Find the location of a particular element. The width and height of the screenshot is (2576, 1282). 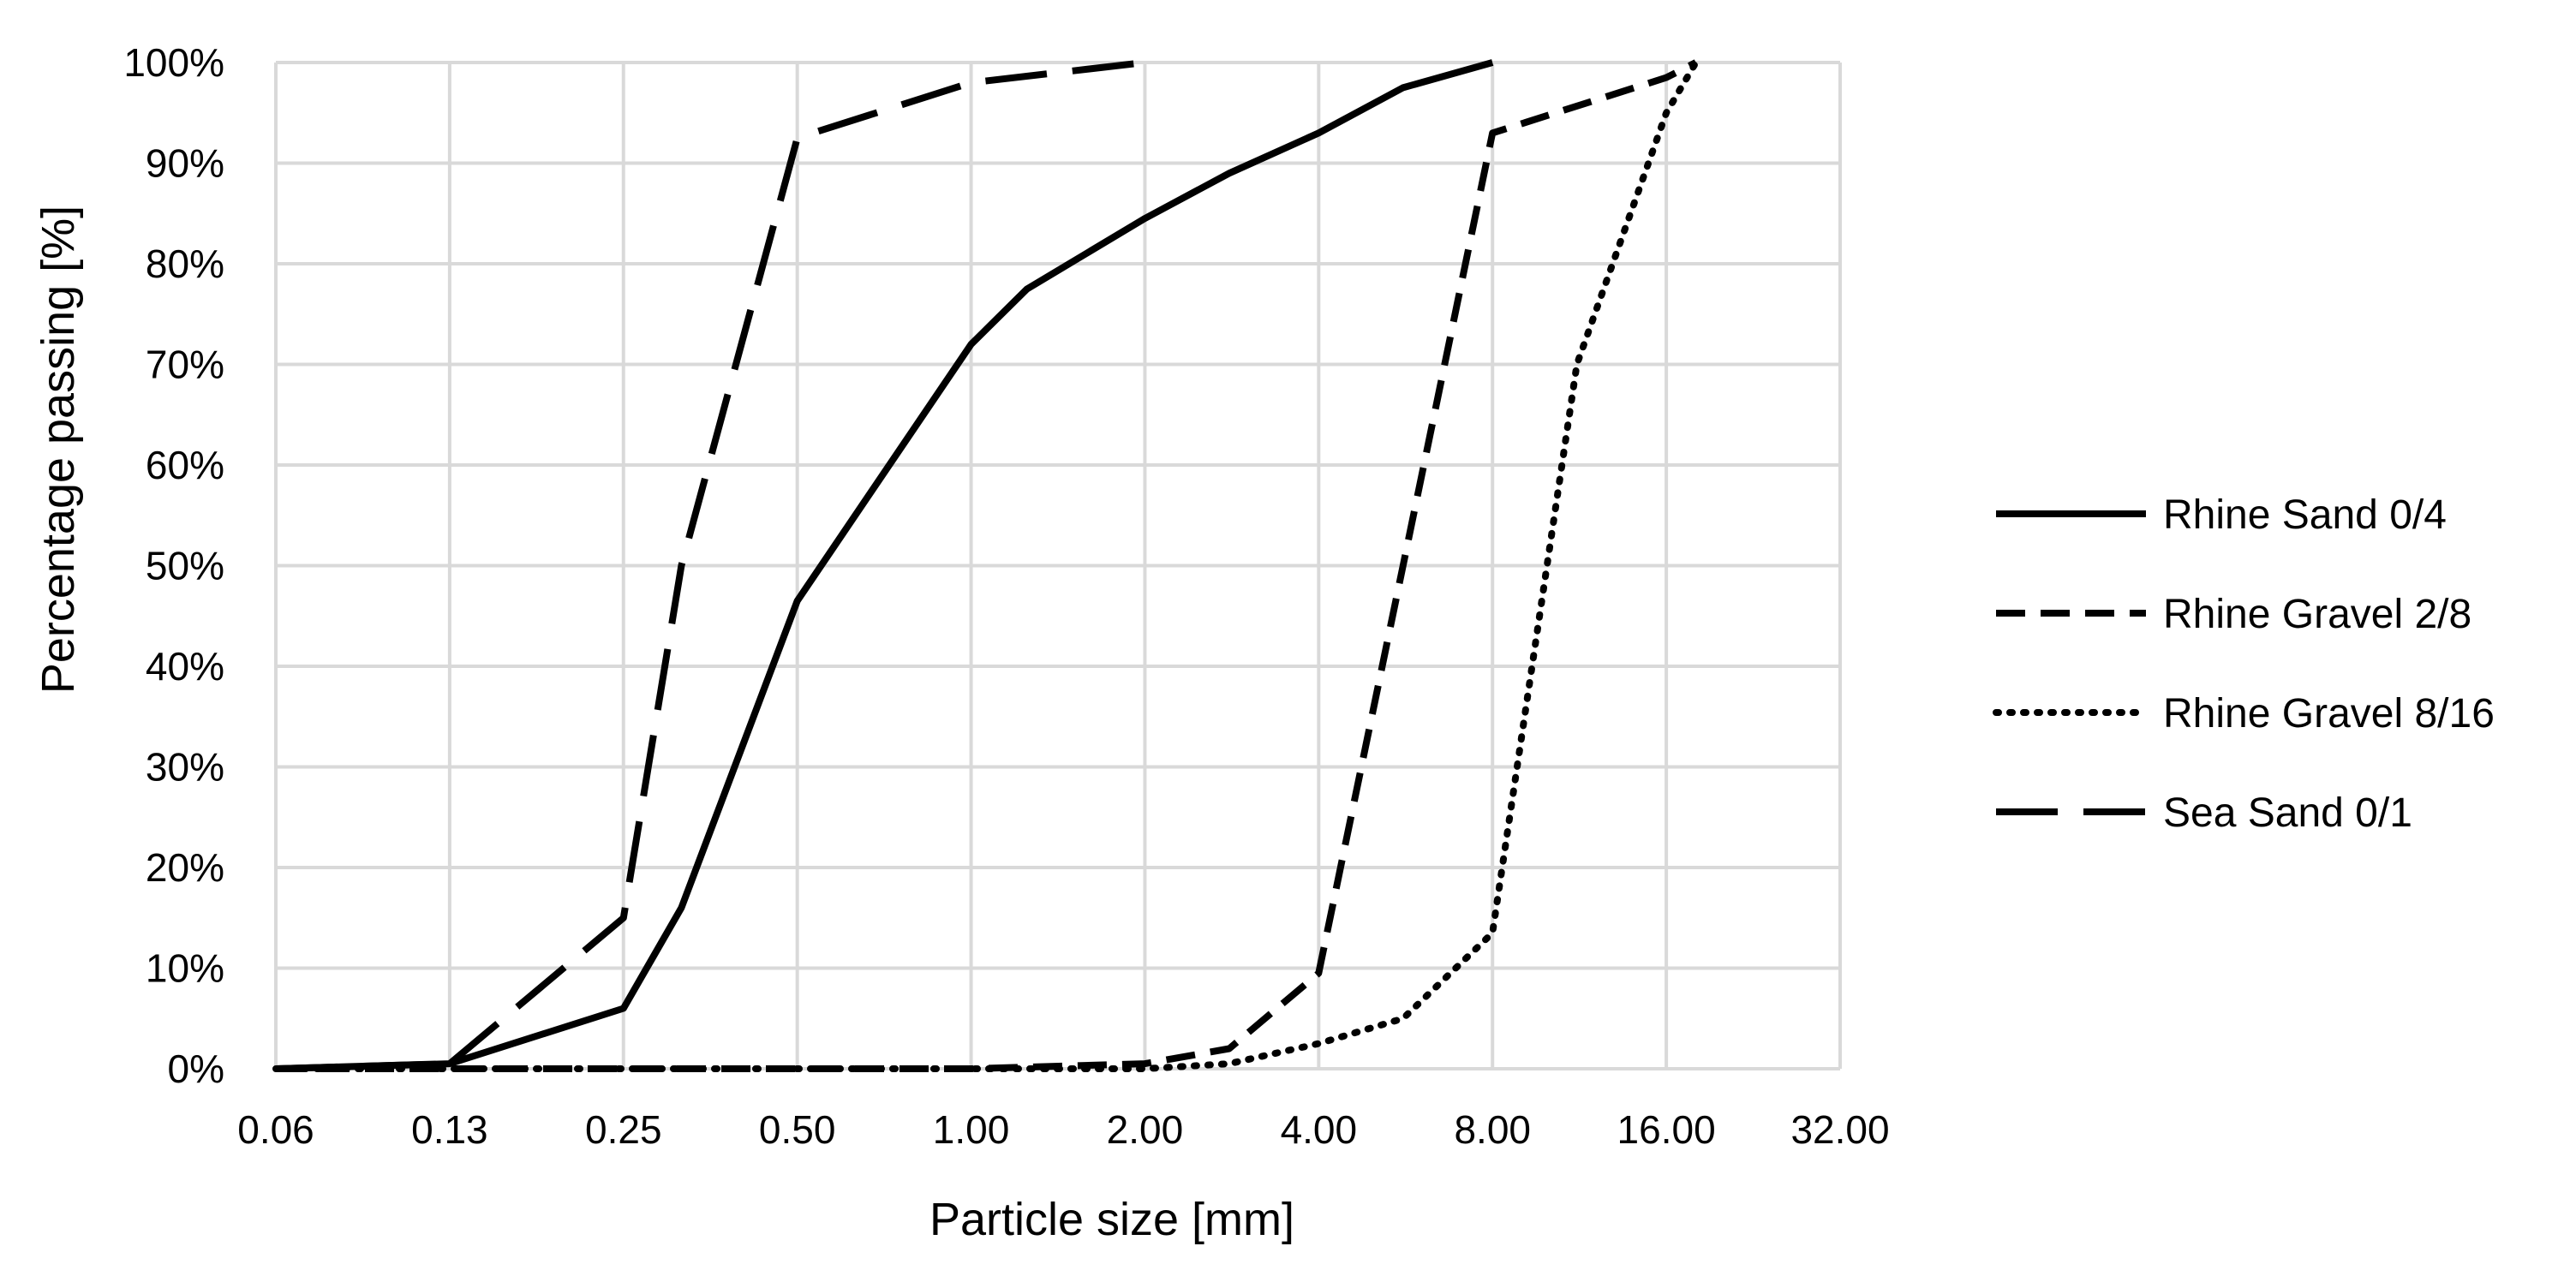

y-tick-label: 60% is located at coordinates (185, 465).